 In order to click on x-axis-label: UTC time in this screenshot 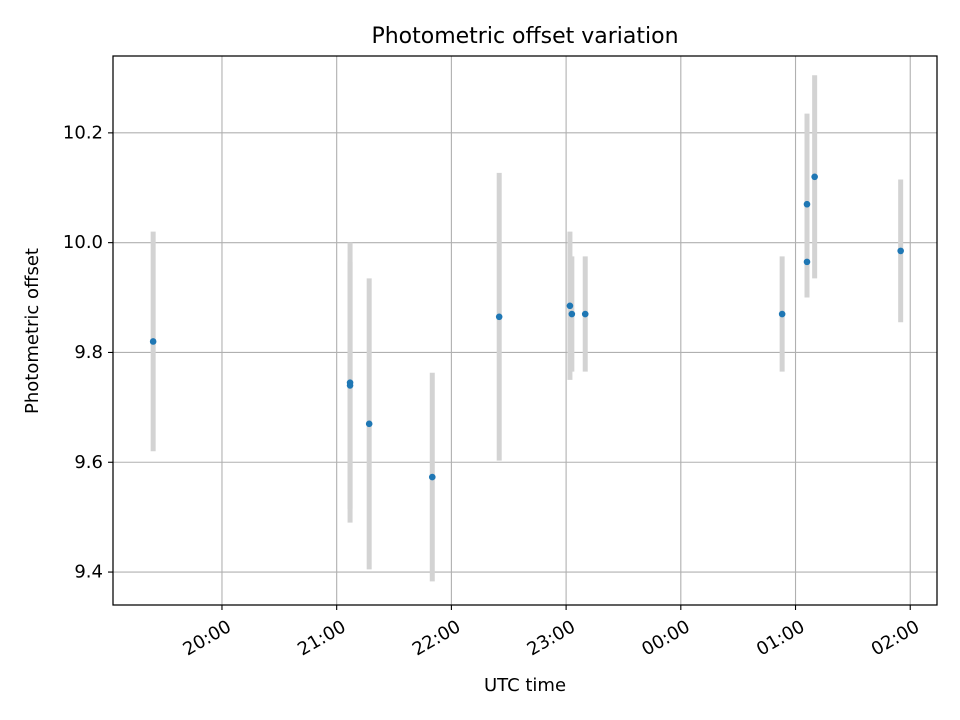, I will do `click(525, 685)`.